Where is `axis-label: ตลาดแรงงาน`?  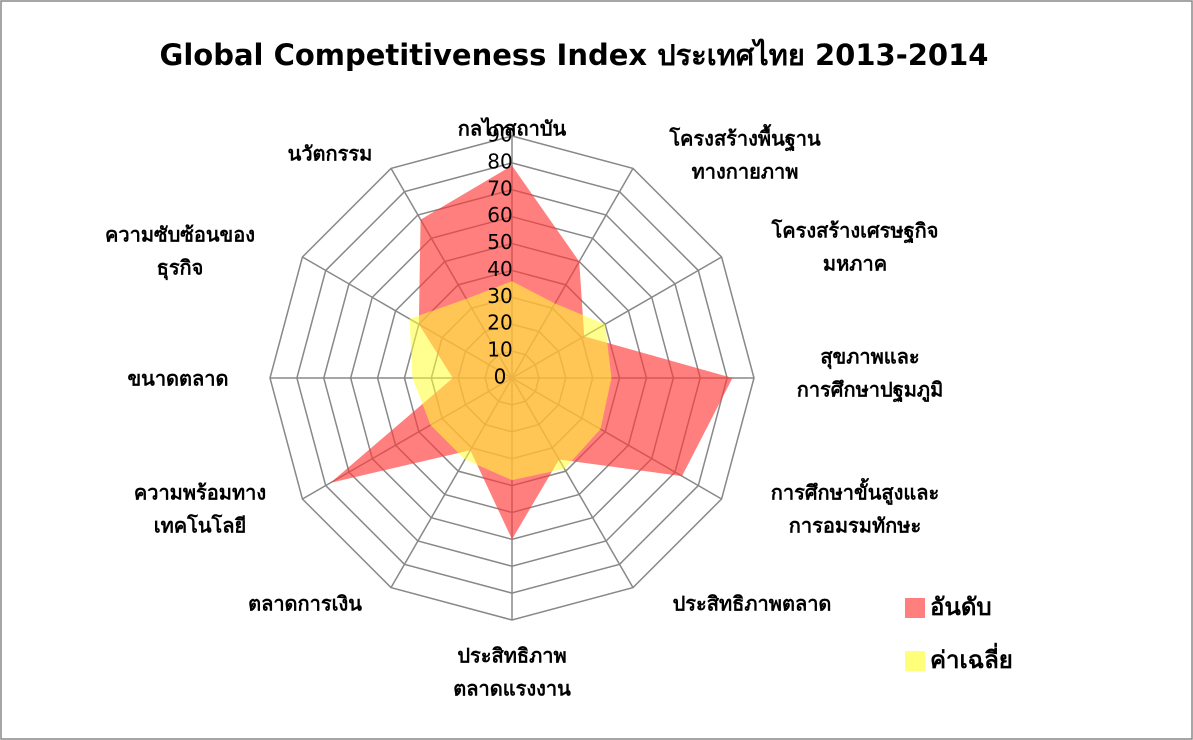
axis-label: ตลาดแรงงาน is located at coordinates (512, 689).